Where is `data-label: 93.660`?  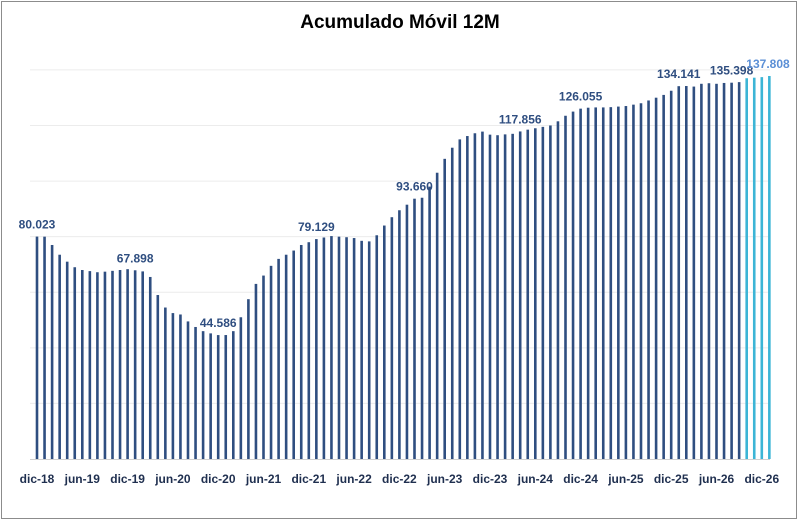 data-label: 93.660 is located at coordinates (414, 187).